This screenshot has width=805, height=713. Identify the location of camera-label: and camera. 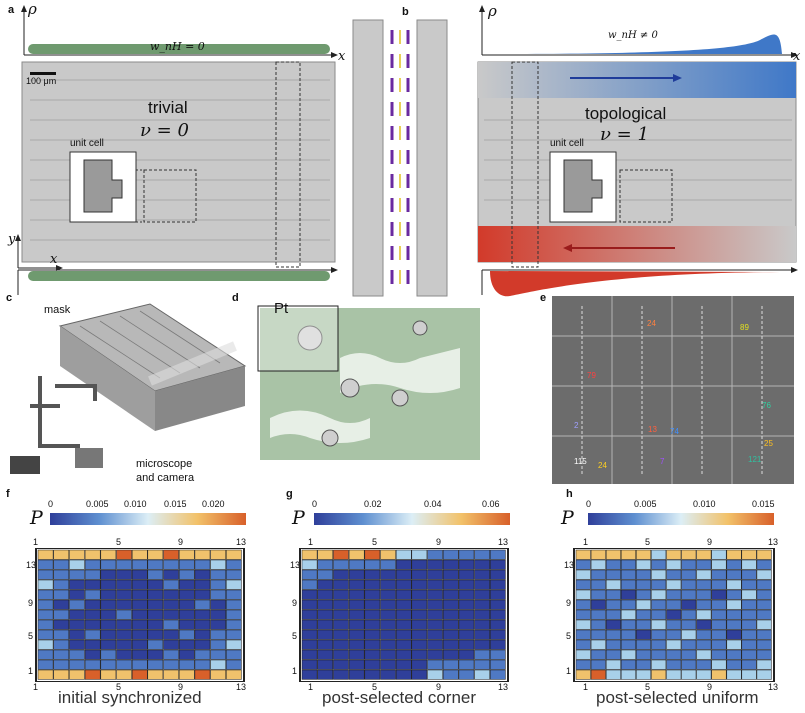
(165, 478).